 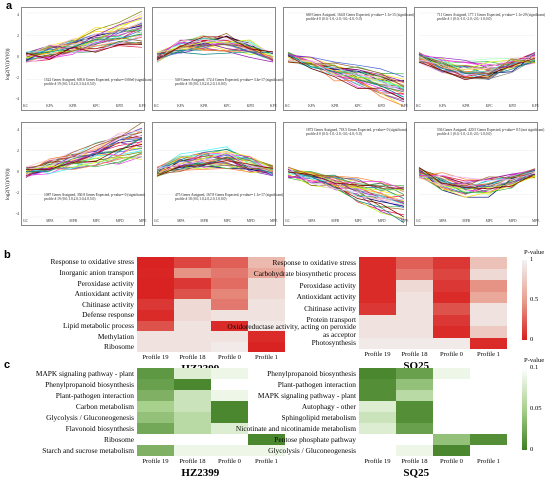 What do you see at coordinates (7, 365) in the screenshot?
I see `panel-c-letter: c` at bounding box center [7, 365].